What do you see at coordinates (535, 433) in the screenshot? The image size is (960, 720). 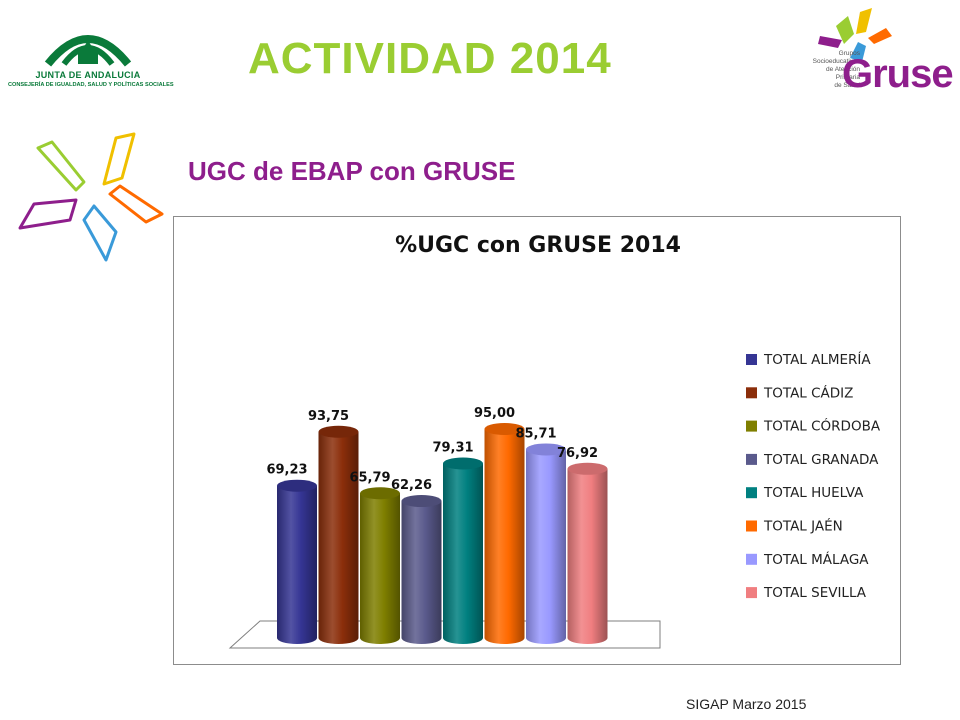 I see `data-label: 85,71` at bounding box center [535, 433].